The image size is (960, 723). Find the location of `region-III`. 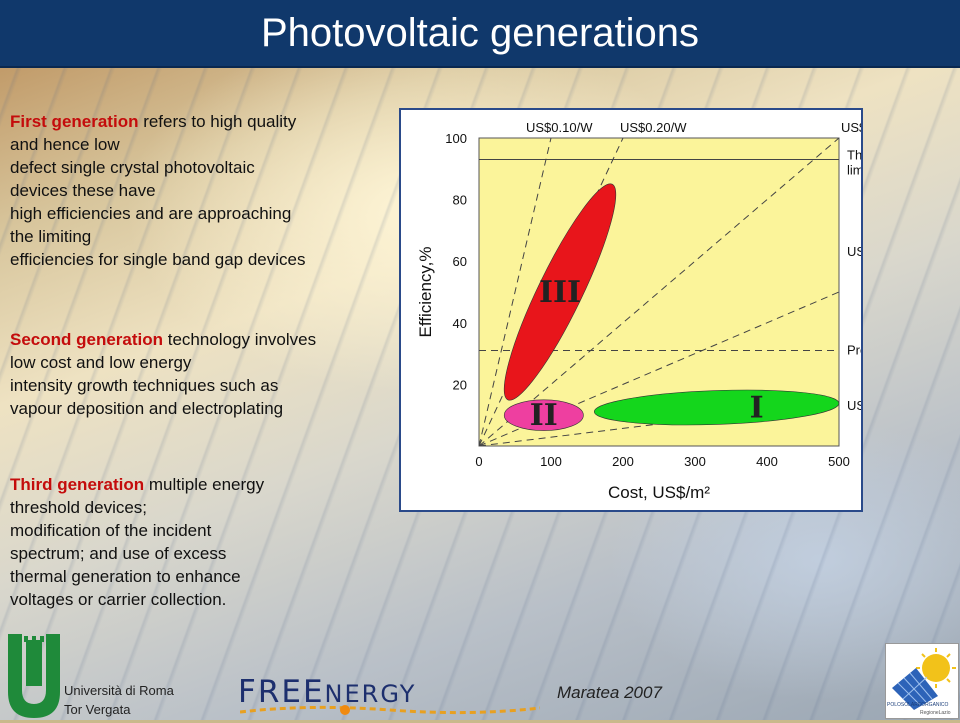

region-III is located at coordinates (560, 292).